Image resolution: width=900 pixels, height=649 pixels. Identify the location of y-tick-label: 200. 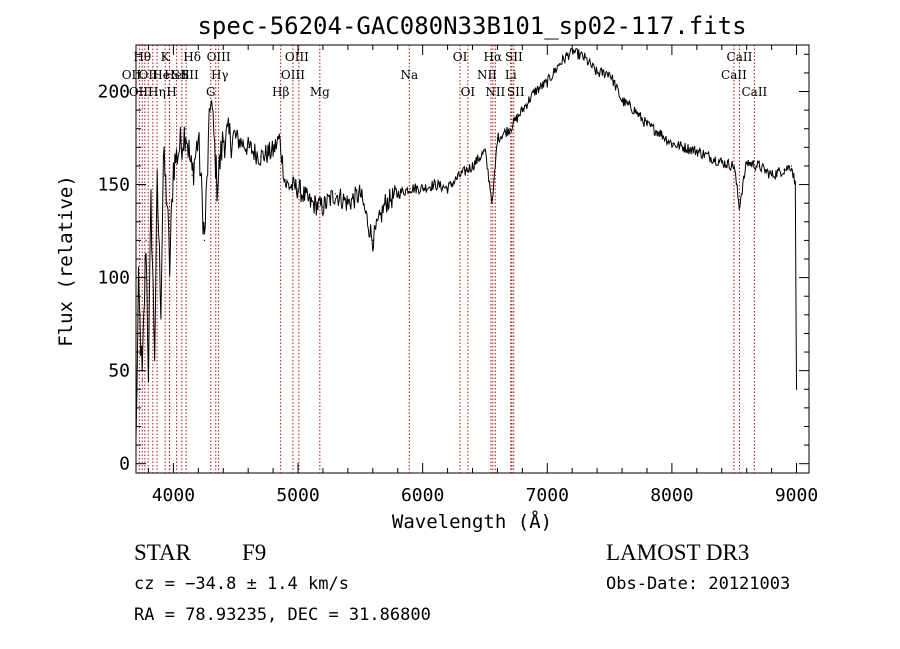
(113, 92).